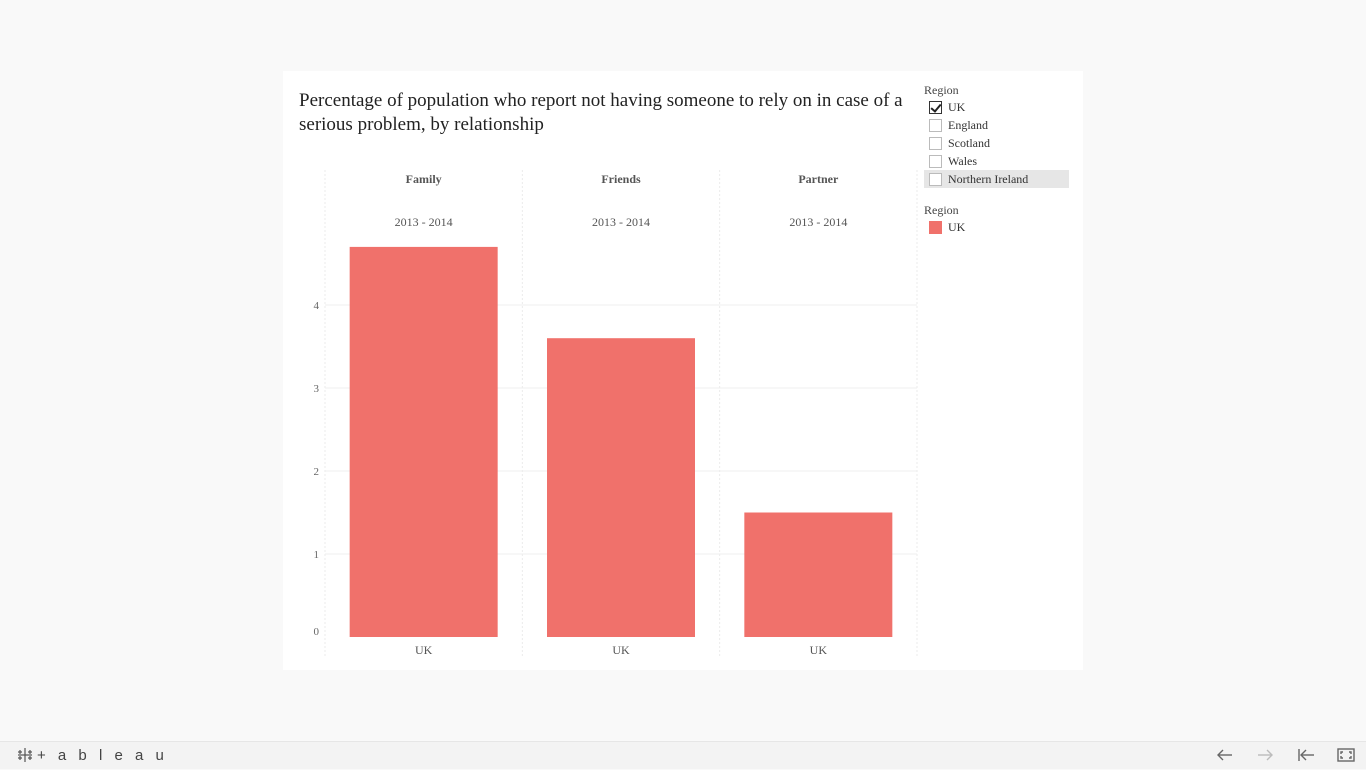  What do you see at coordinates (25, 755) in the screenshot?
I see `tableau-cross-icon` at bounding box center [25, 755].